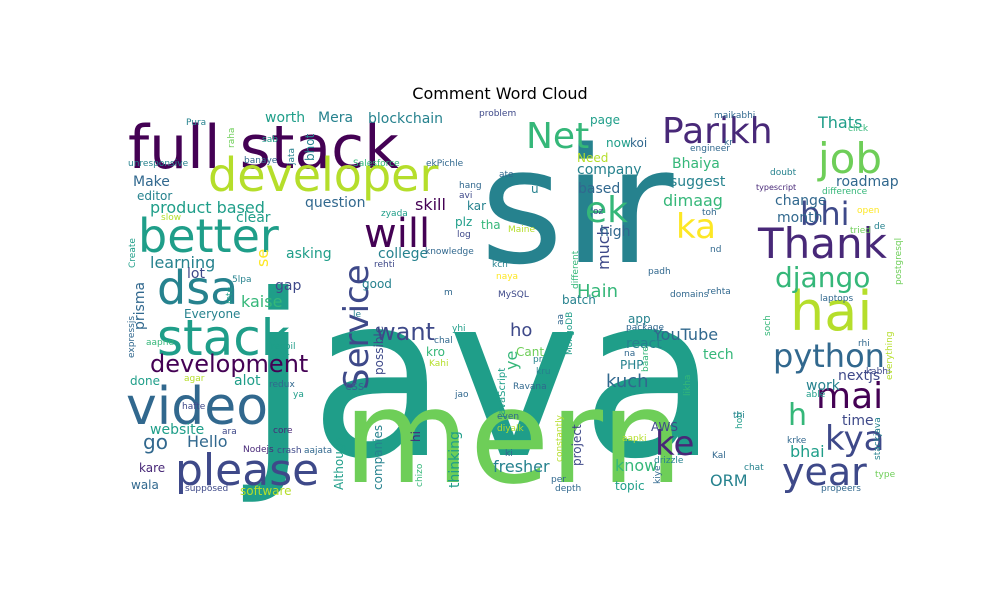 The height and width of the screenshot is (600, 1000). Describe the element at coordinates (729, 480) in the screenshot. I see `word-orm: ORM` at that location.